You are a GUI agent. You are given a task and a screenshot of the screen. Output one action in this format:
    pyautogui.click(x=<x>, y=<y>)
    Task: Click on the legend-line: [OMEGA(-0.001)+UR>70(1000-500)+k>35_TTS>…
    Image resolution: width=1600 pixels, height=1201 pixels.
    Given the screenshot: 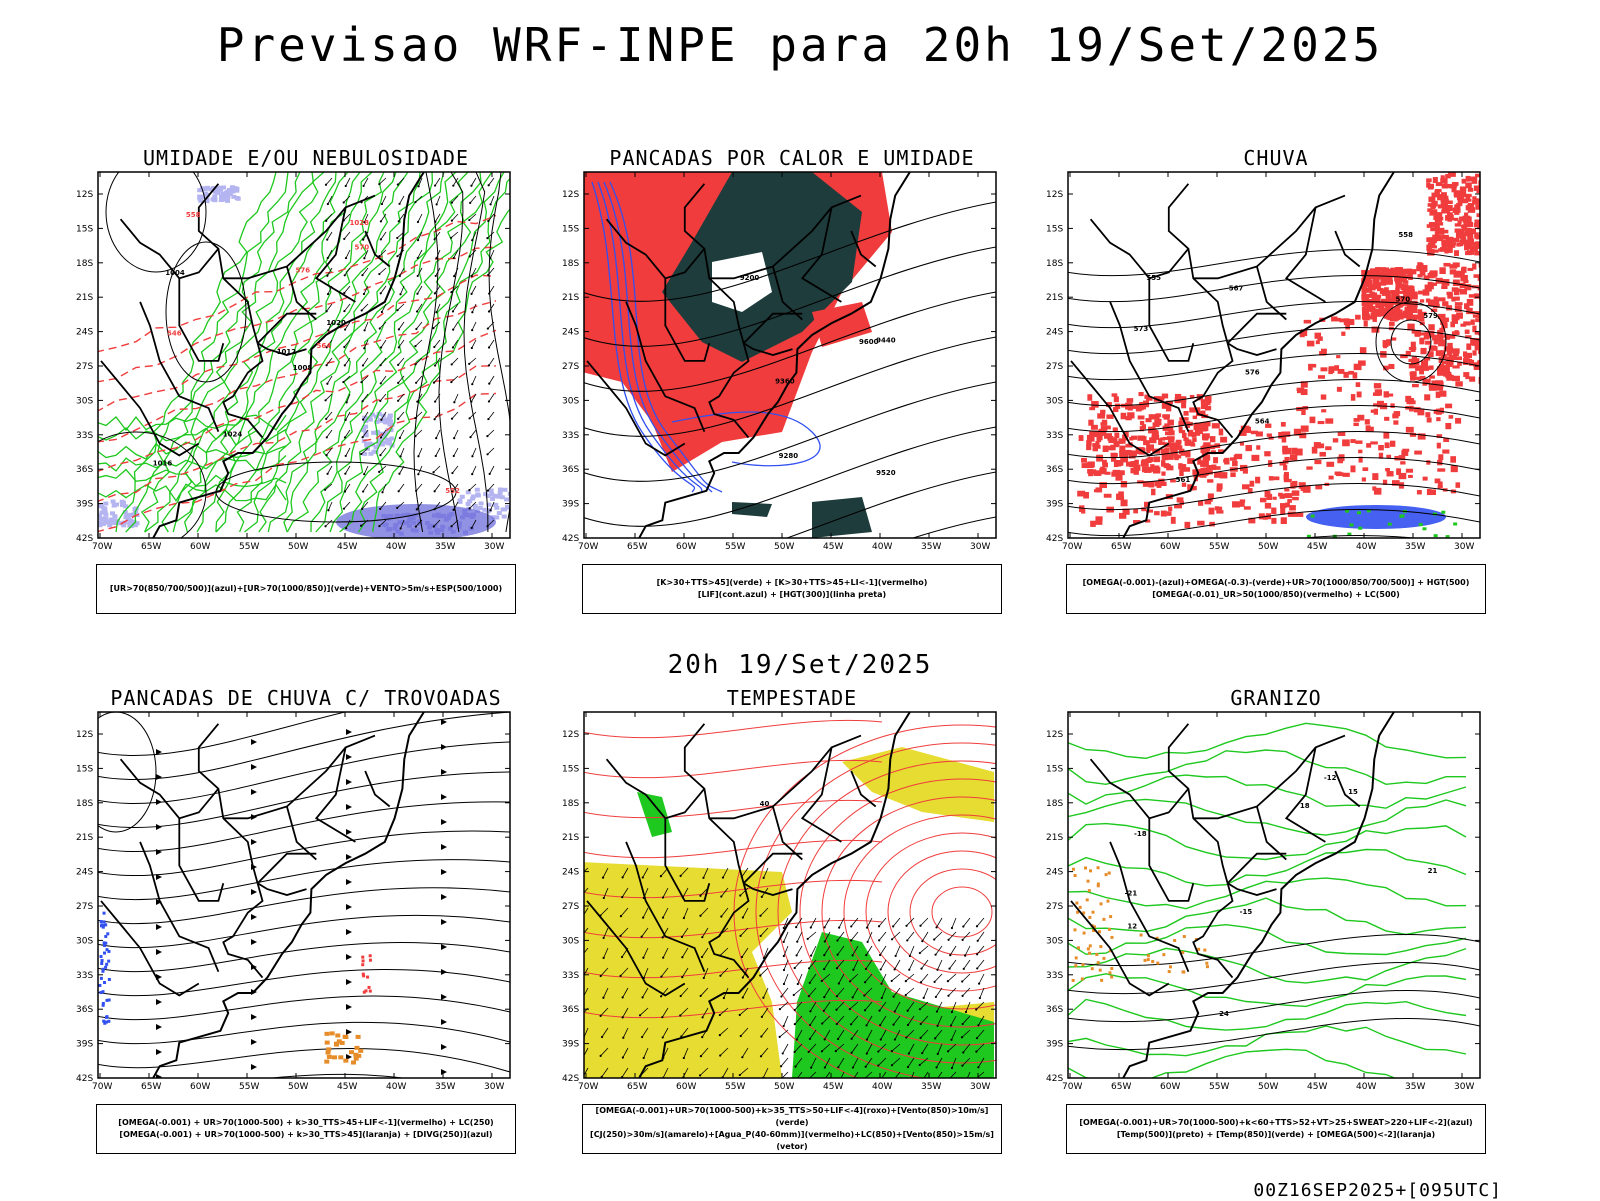 What is the action you would take?
    pyautogui.click(x=792, y=1116)
    